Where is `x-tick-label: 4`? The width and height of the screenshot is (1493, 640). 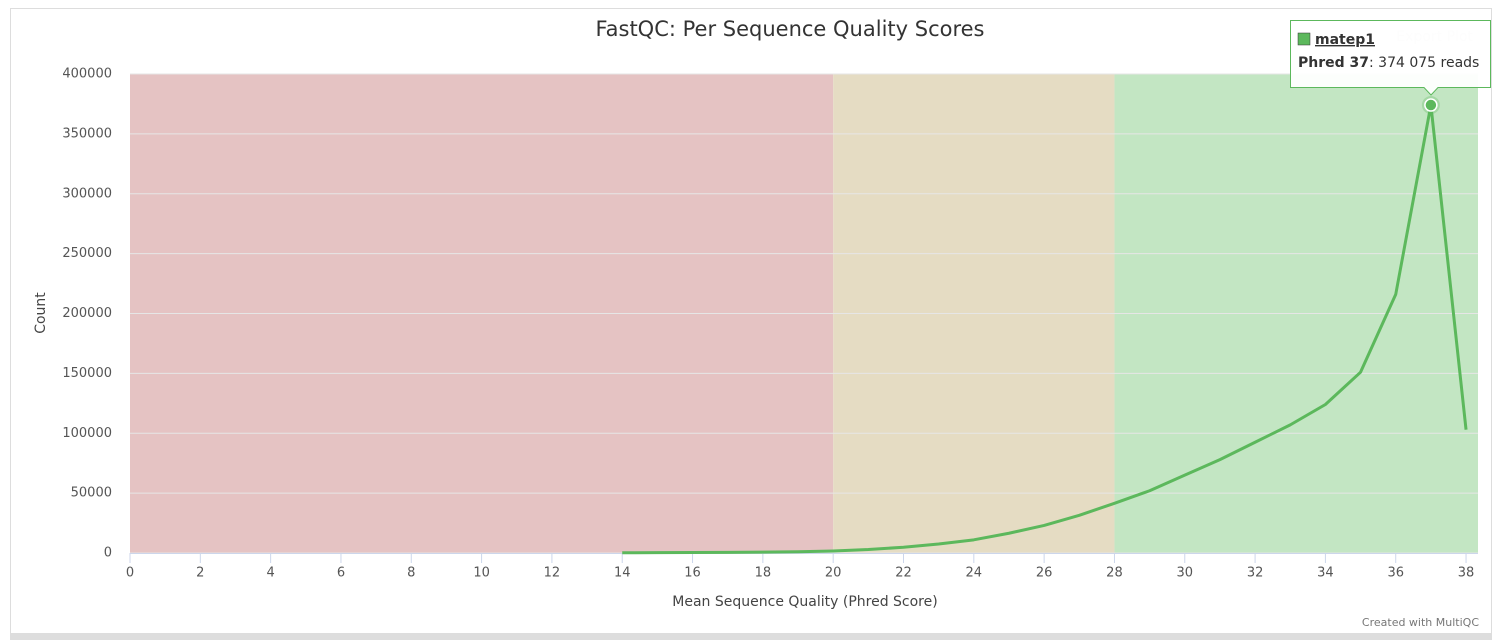
x-tick-label: 4 is located at coordinates (270, 573).